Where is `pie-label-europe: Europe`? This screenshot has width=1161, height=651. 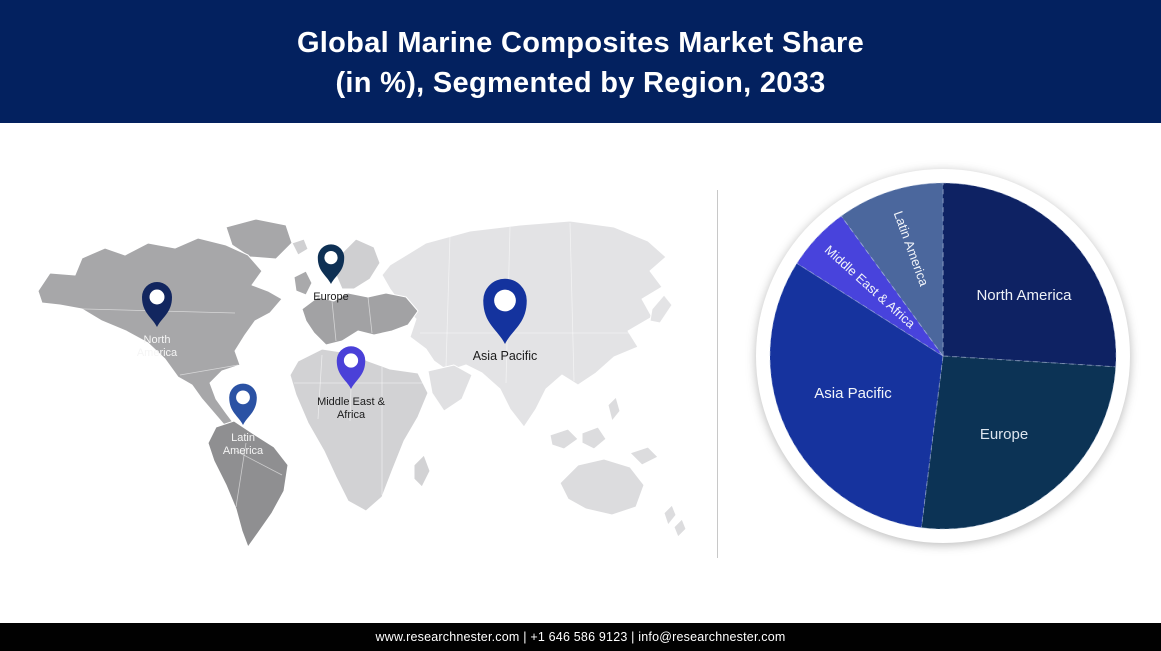
pie-label-europe: Europe is located at coordinates (1004, 434).